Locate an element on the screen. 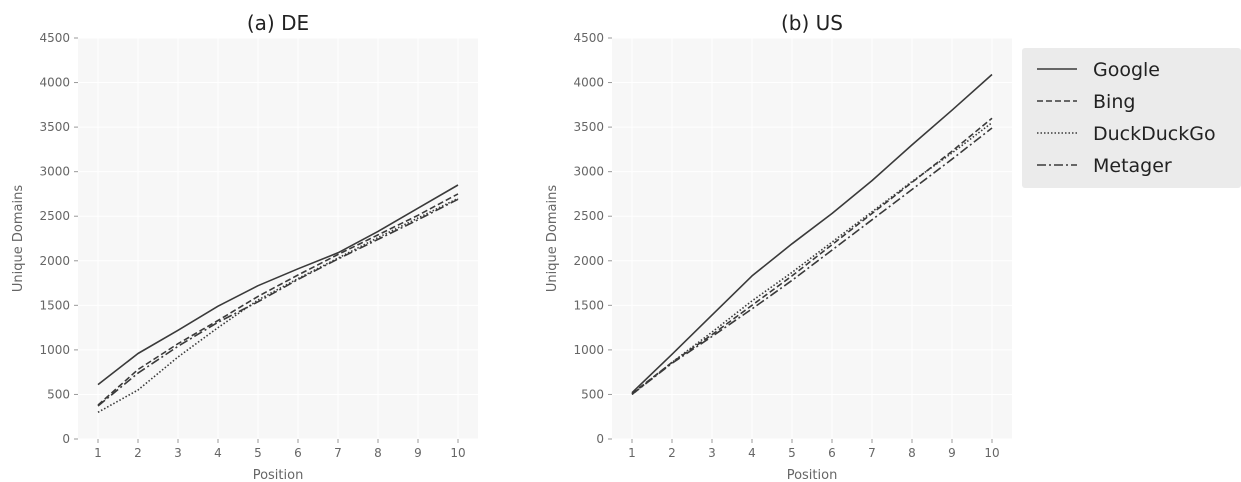 Image resolution: width=1241 pixels, height=482 pixels. series-line-google-de is located at coordinates (278, 285).